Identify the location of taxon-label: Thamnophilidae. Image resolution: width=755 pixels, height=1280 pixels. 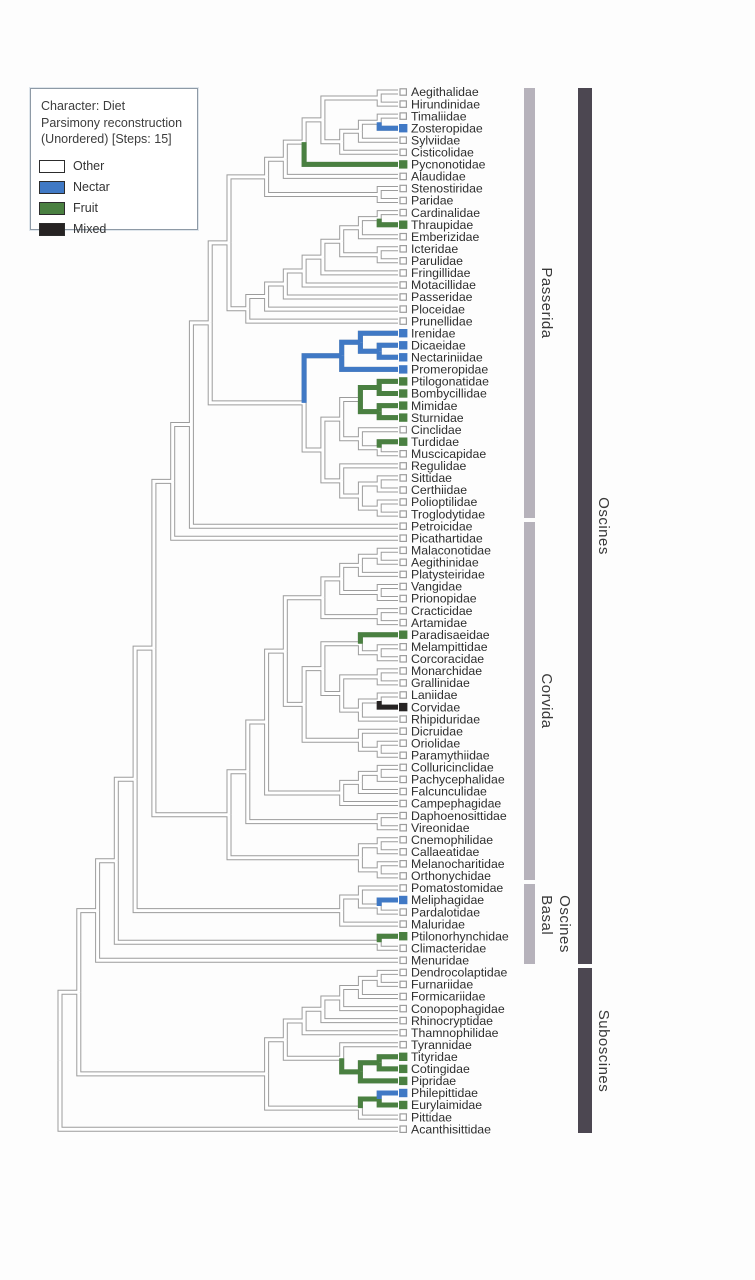
(455, 1033).